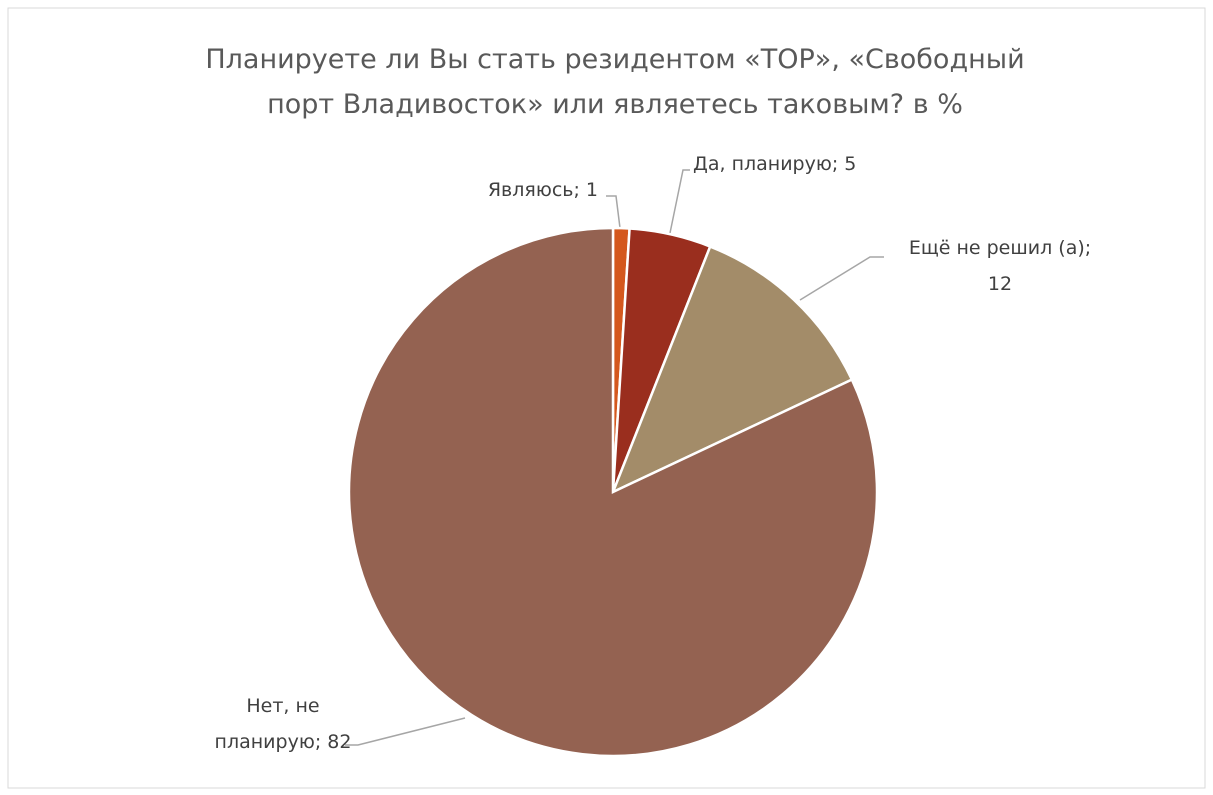 Image resolution: width=1213 pixels, height=795 pixels. I want to click on pie-slice, so click(732, 369).